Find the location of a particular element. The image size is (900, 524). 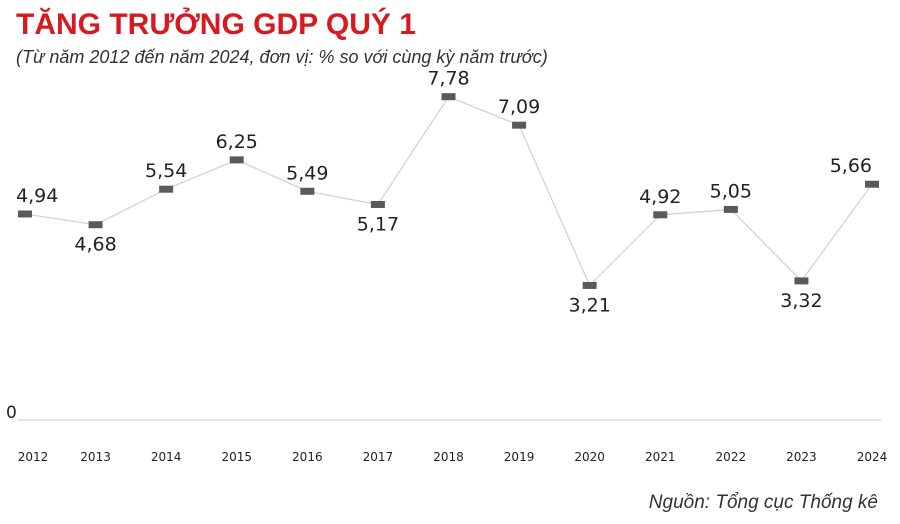

data-label: 4,94 is located at coordinates (37, 196).